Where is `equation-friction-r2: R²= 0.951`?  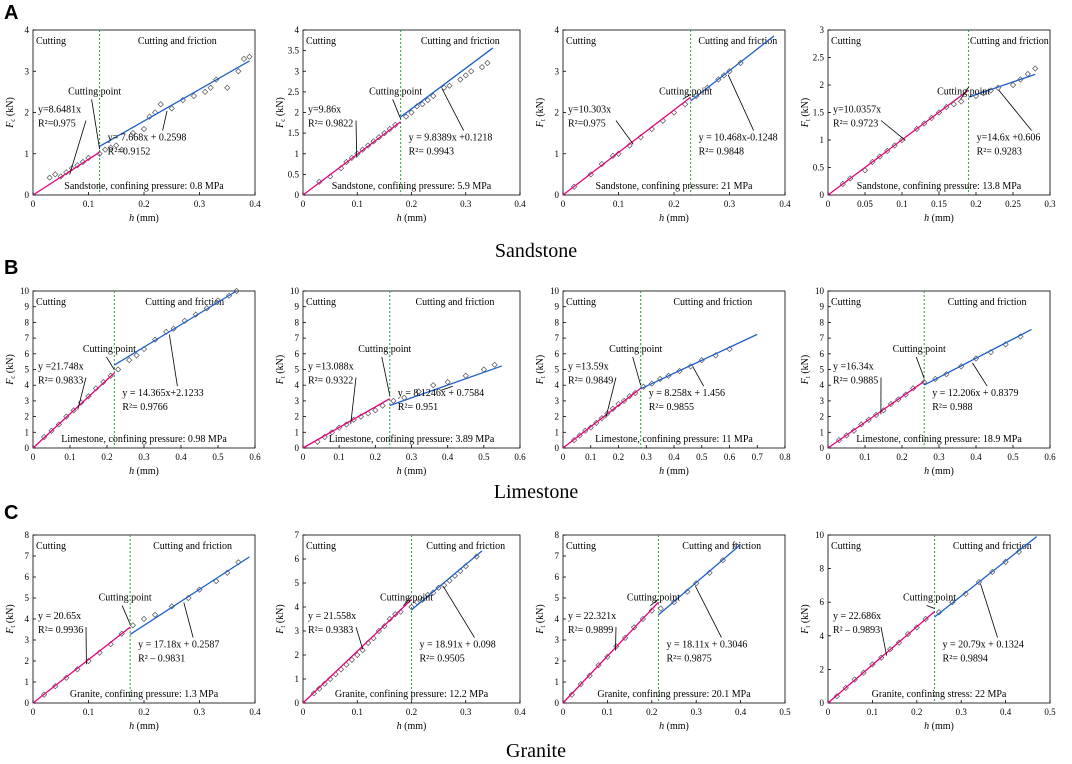
equation-friction-r2: R²= 0.951 is located at coordinates (418, 407).